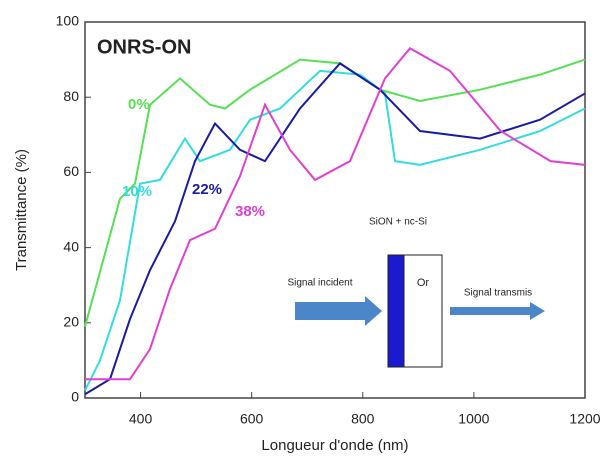 This screenshot has width=604, height=468. I want to click on annotation: SiON + nc-Si, so click(398, 222).